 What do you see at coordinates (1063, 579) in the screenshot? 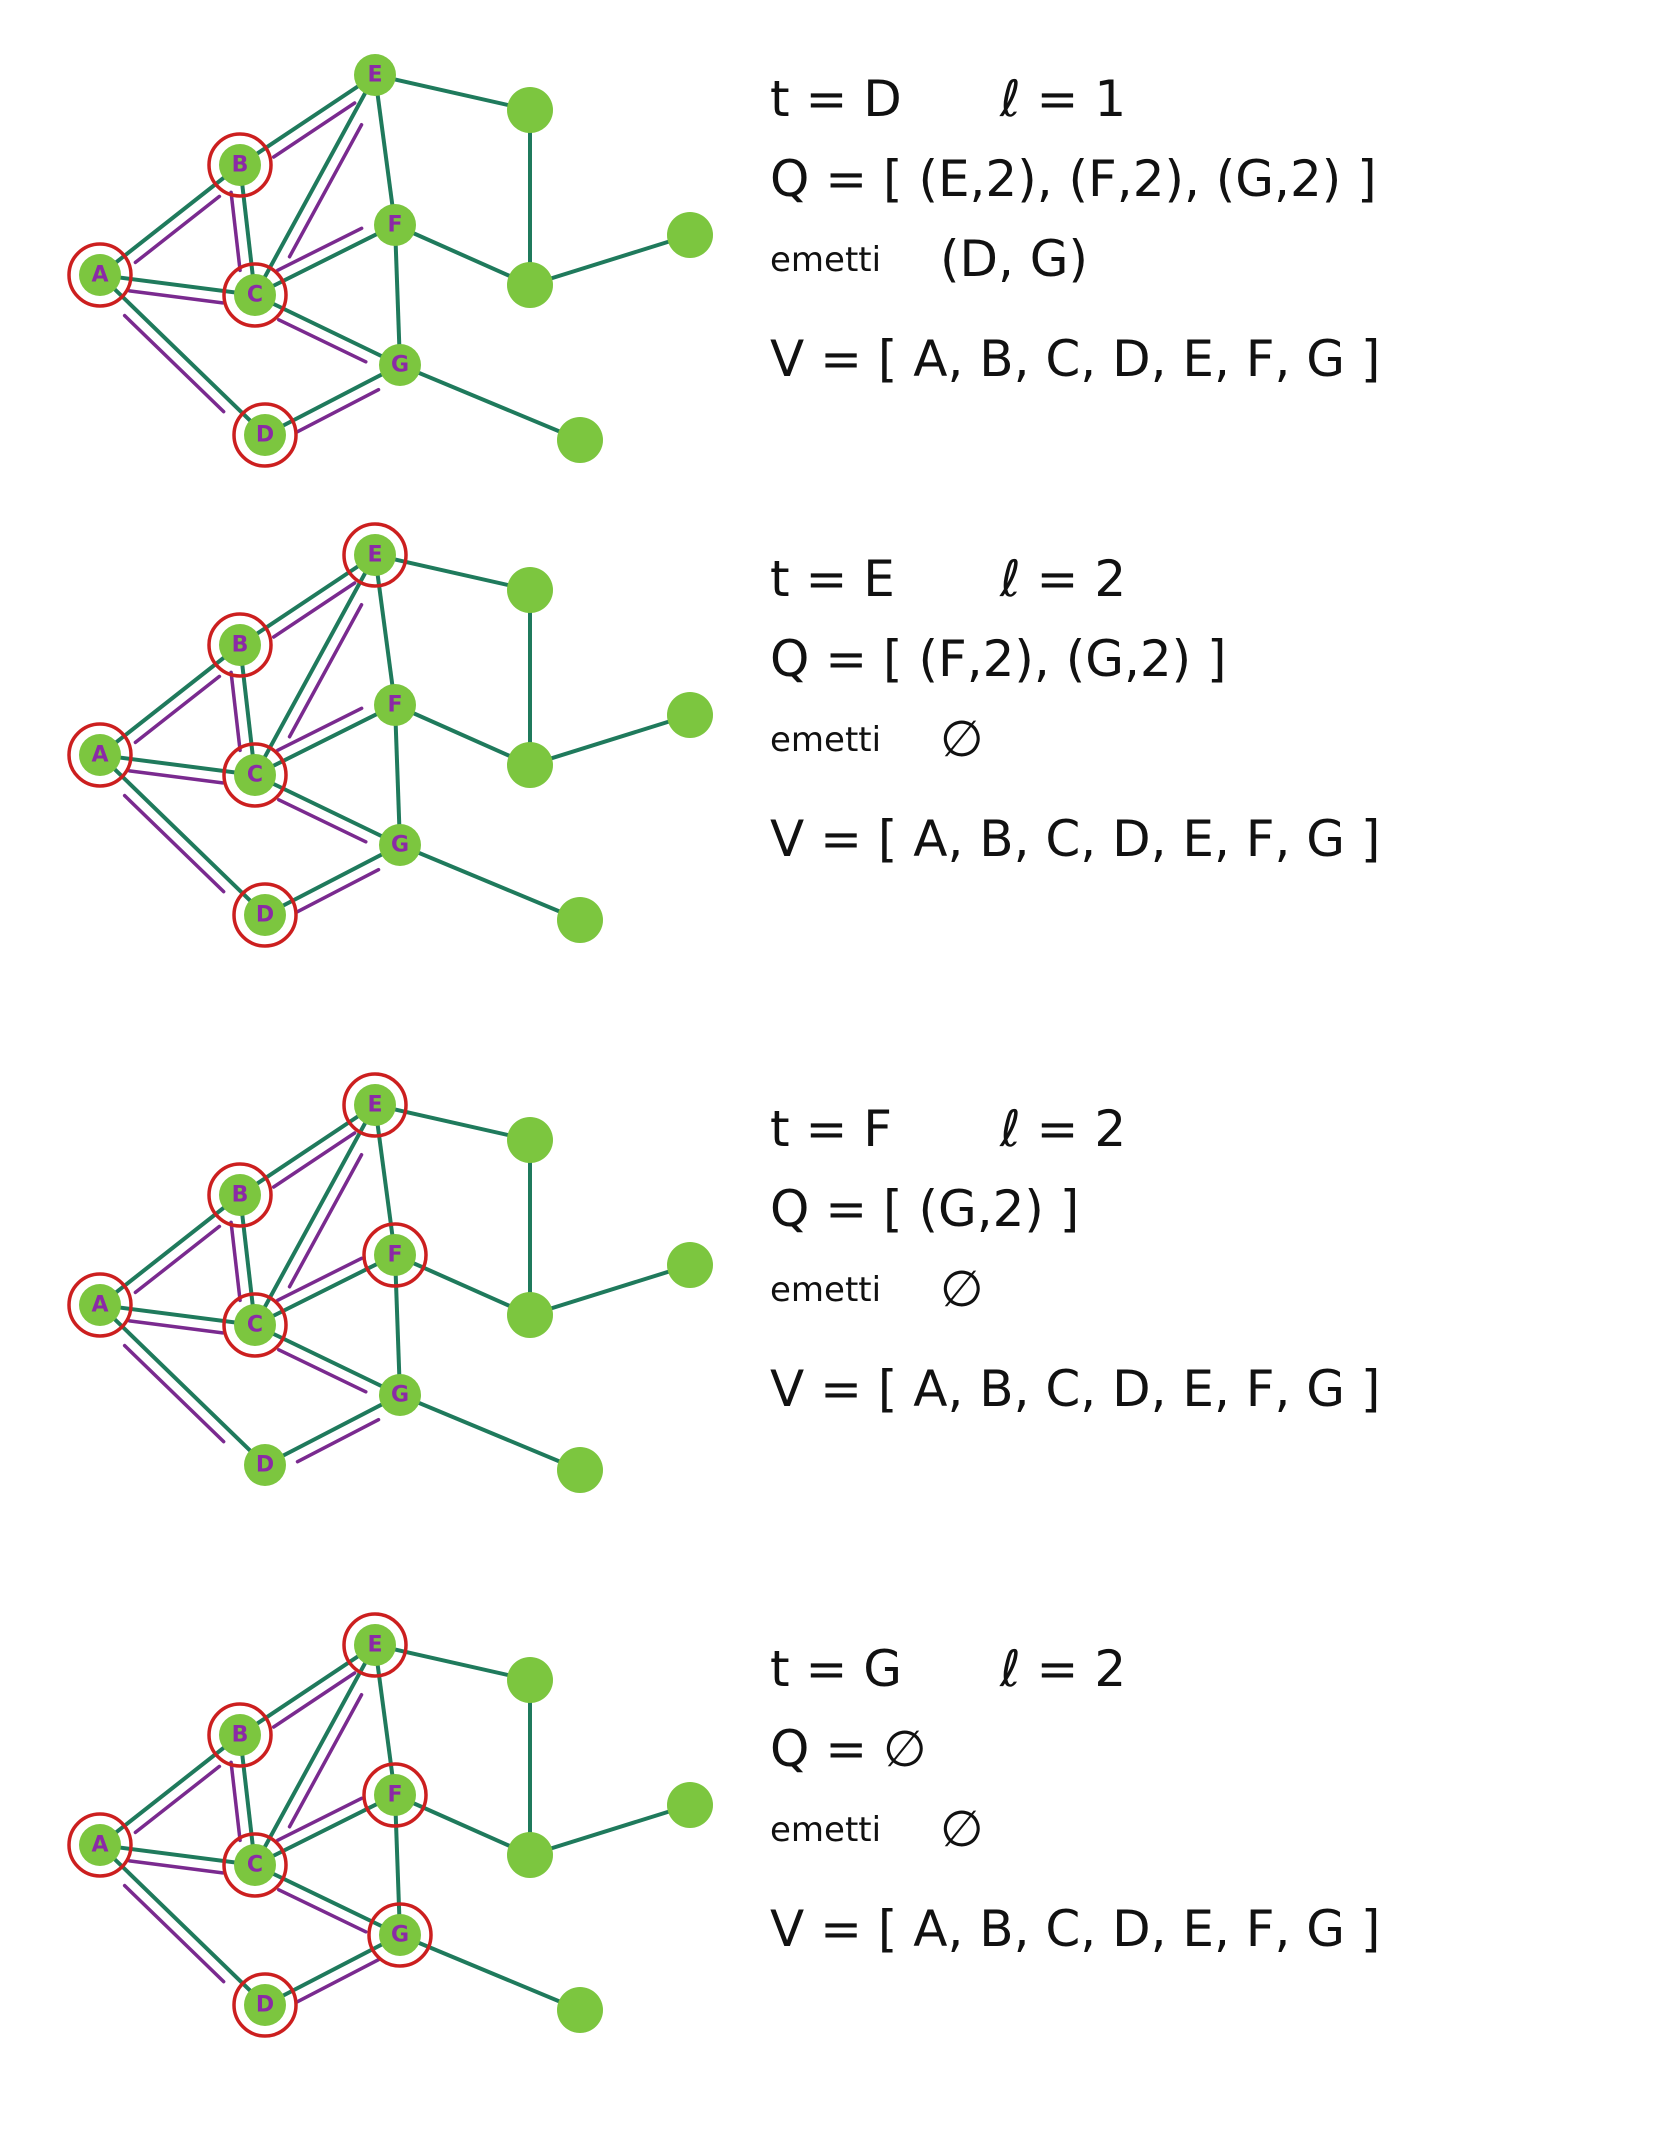
I see `l-label: ℓ = 2` at bounding box center [1063, 579].